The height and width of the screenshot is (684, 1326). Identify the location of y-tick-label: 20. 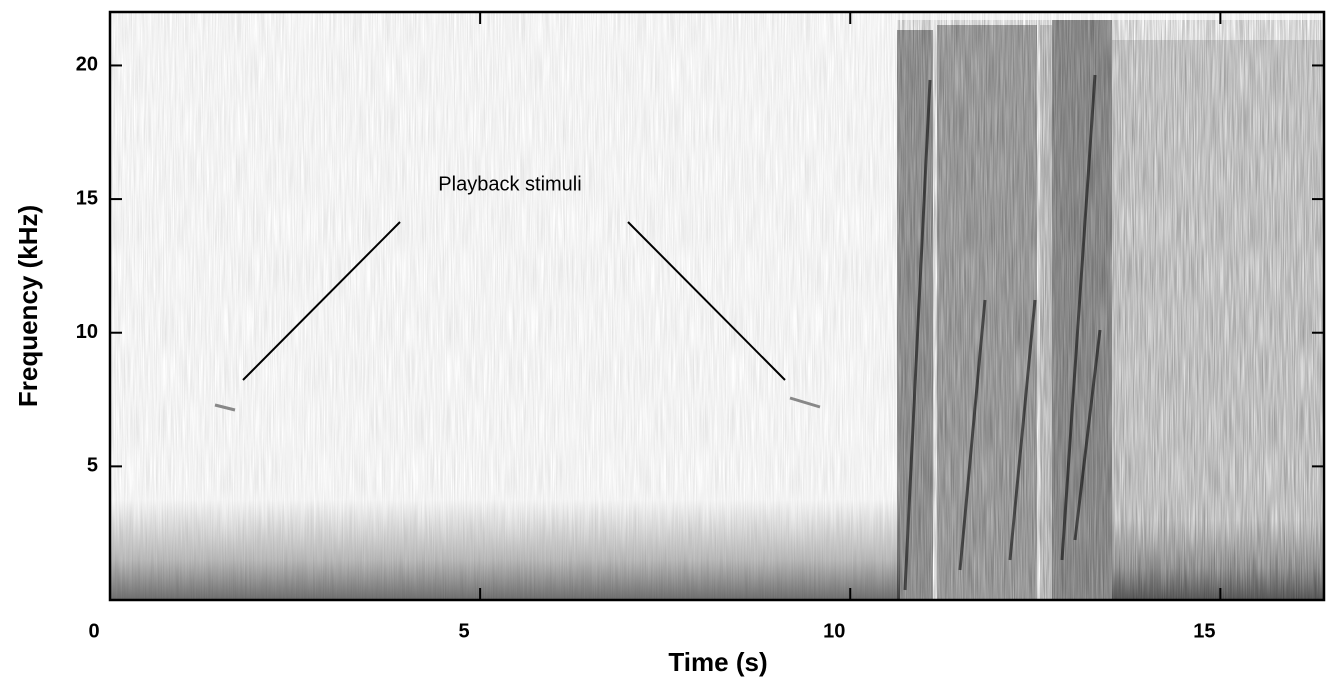
(87, 65).